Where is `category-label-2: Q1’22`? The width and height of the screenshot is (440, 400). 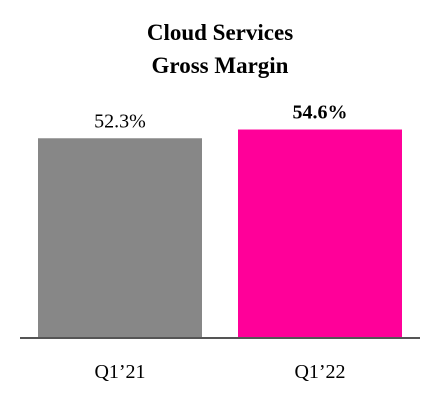
category-label-2: Q1’22 is located at coordinates (319, 372).